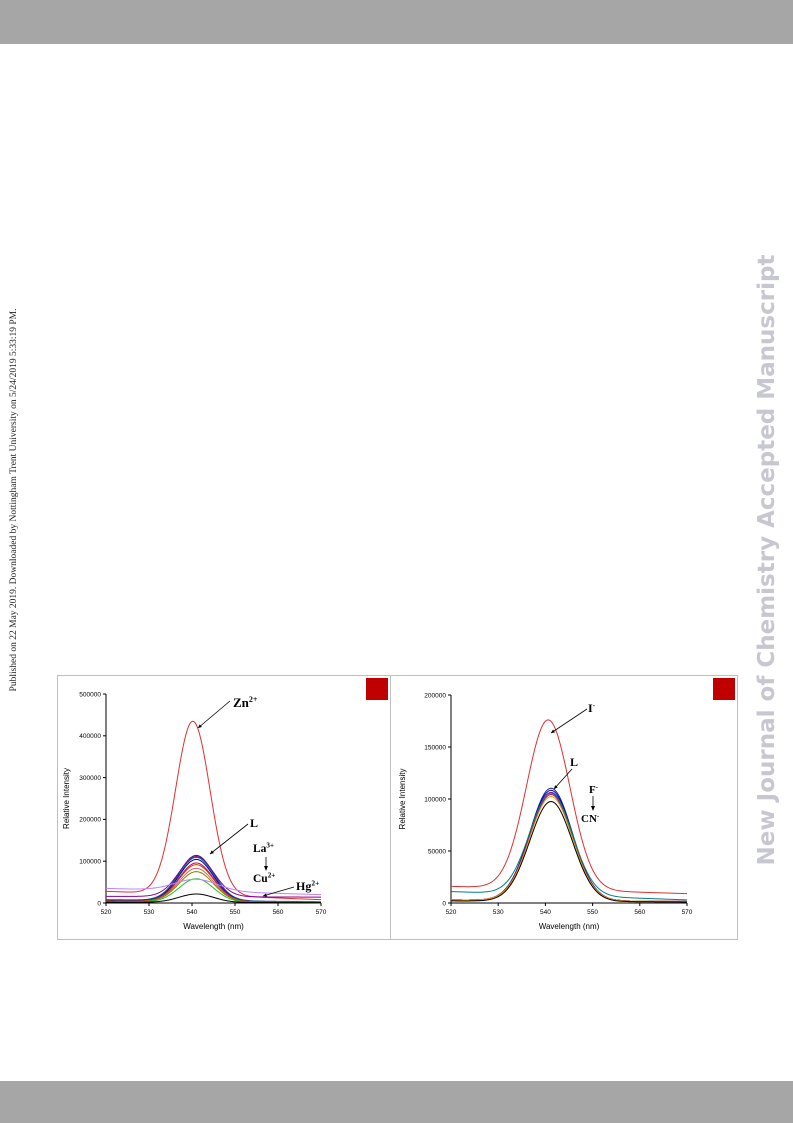 The width and height of the screenshot is (793, 1123). What do you see at coordinates (270, 846) in the screenshot?
I see `annotation-superscript: 3+` at bounding box center [270, 846].